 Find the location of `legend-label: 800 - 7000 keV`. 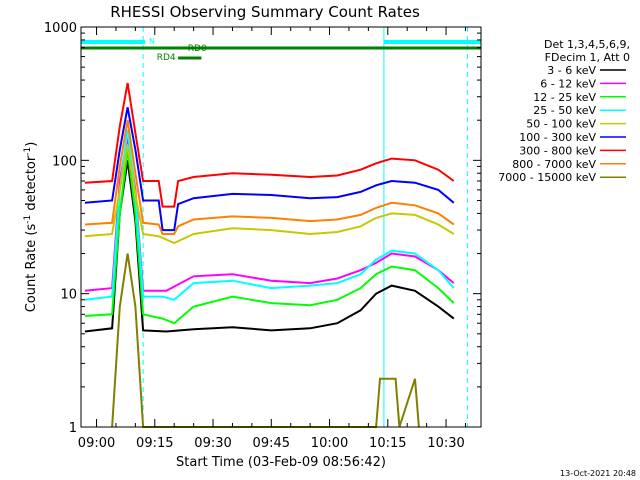

legend-label: 800 - 7000 keV is located at coordinates (554, 164).